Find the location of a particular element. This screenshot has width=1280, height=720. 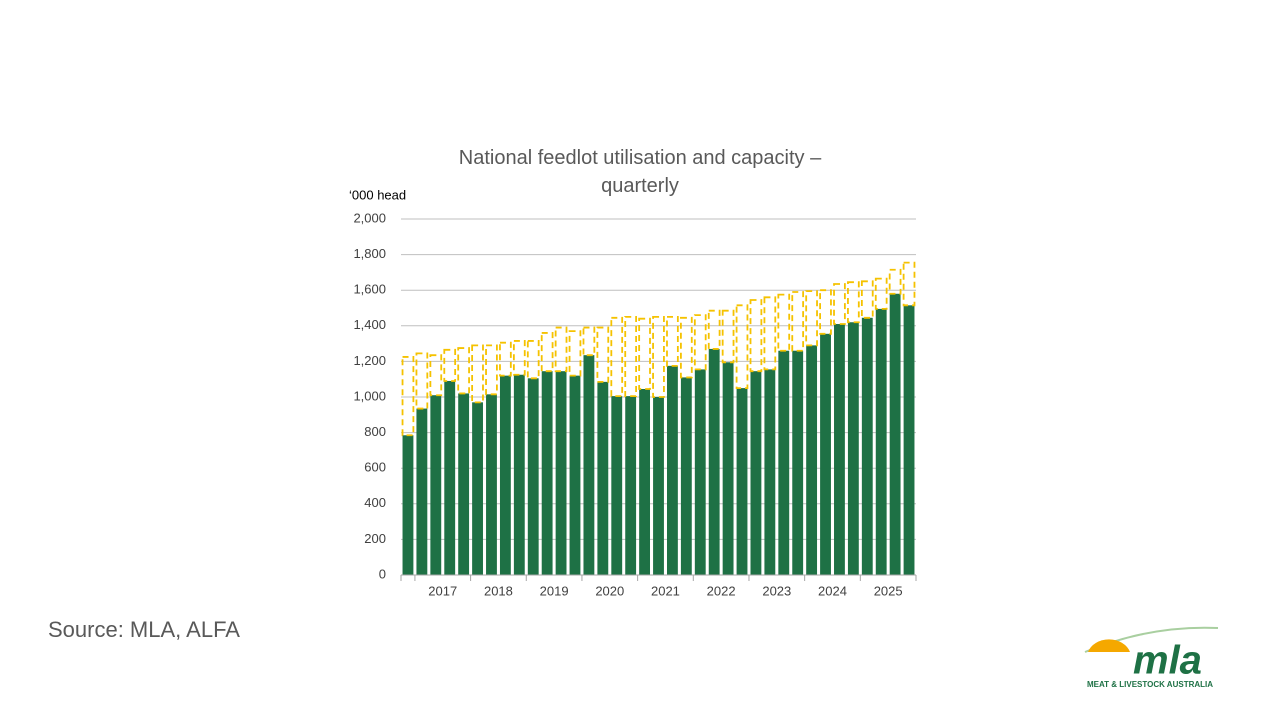

y-tick-label: 1,000 is located at coordinates (369, 395).